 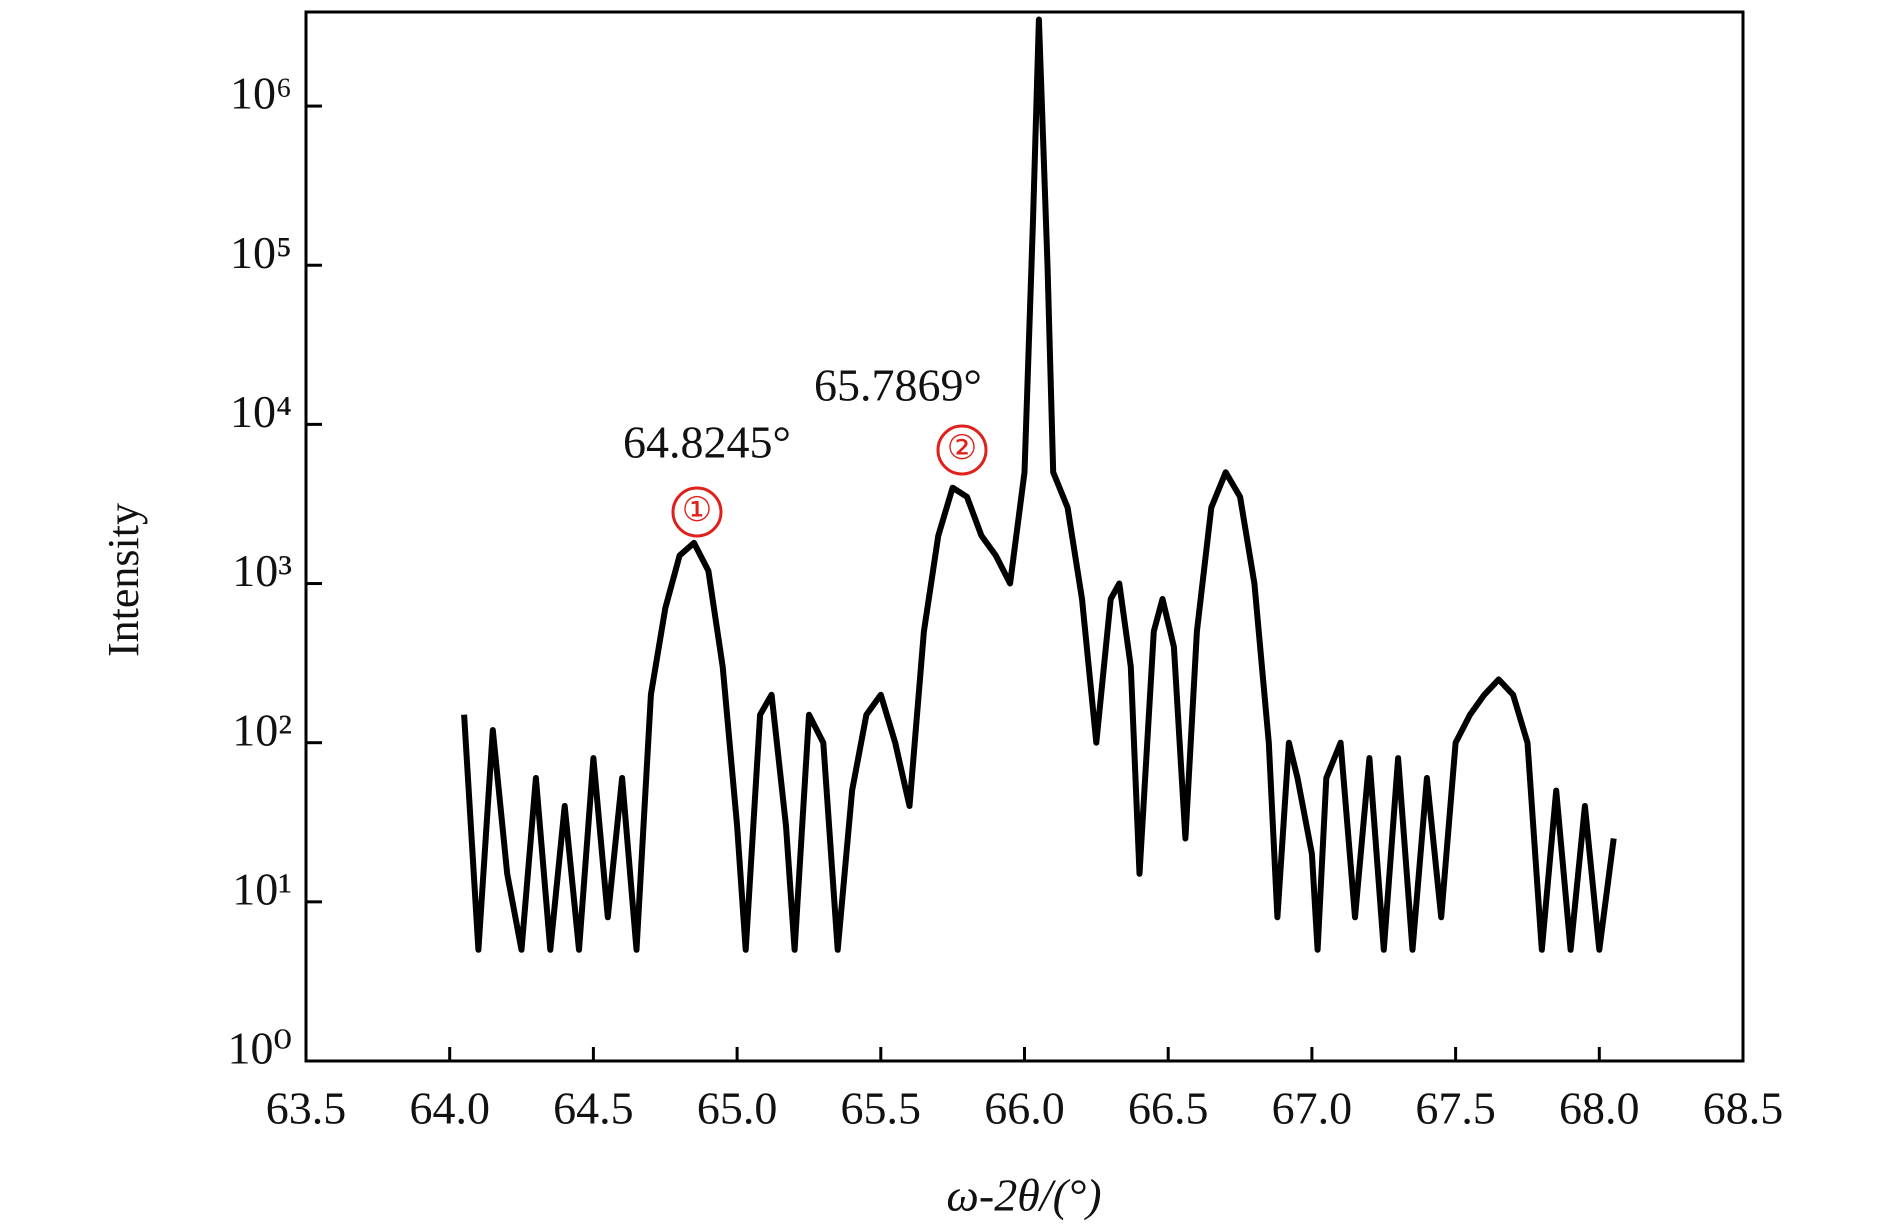 What do you see at coordinates (306, 1108) in the screenshot?
I see `x-tick-label: 63.5` at bounding box center [306, 1108].